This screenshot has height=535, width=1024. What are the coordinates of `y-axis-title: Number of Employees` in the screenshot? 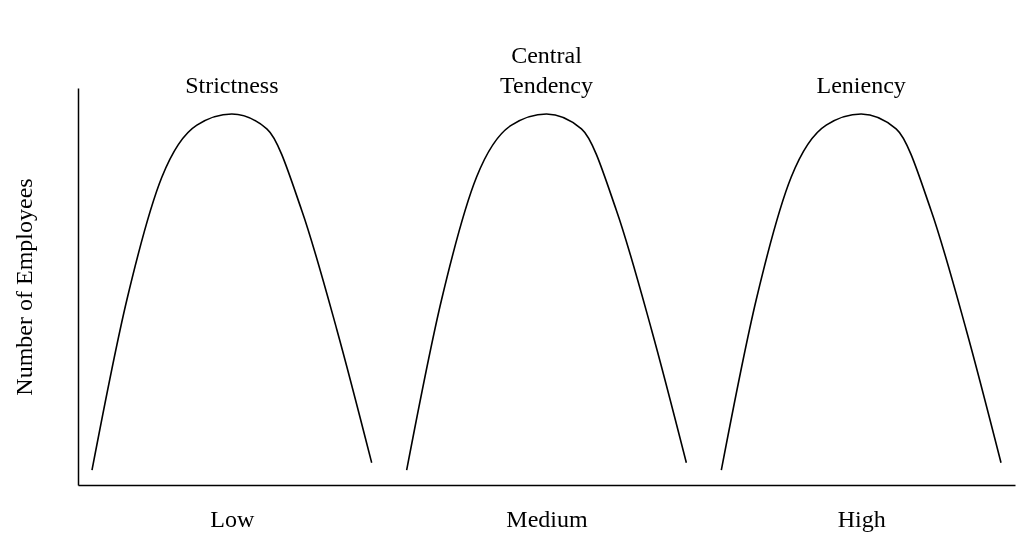 It's located at (23, 287).